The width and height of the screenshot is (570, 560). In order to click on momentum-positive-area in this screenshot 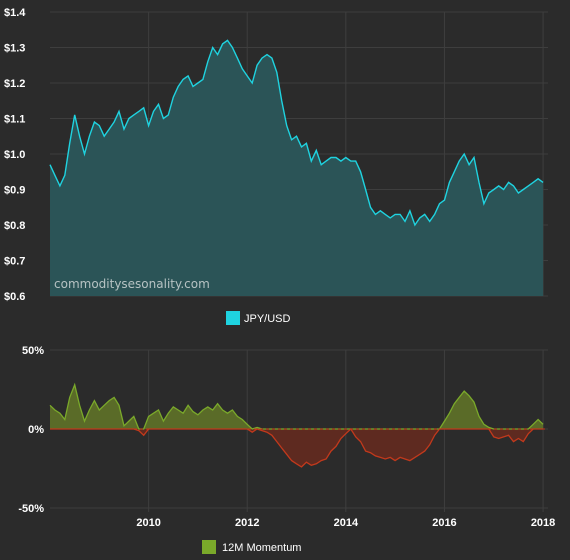, I will do `click(297, 406)`.